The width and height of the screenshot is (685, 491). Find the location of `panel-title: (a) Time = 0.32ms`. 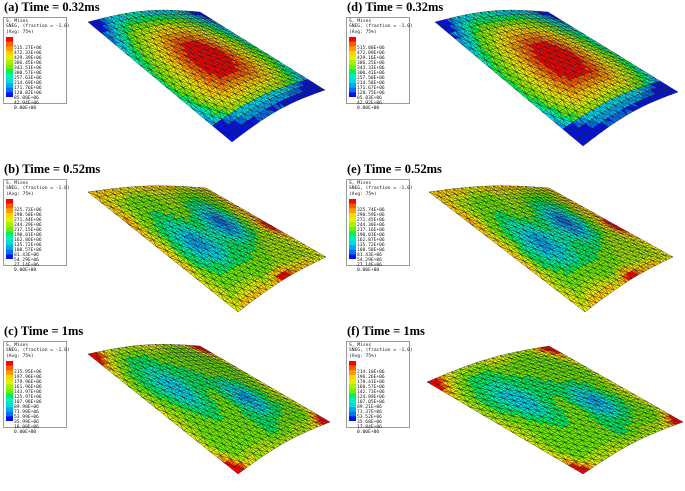

panel-title: (a) Time = 0.32ms is located at coordinates (52, 7).